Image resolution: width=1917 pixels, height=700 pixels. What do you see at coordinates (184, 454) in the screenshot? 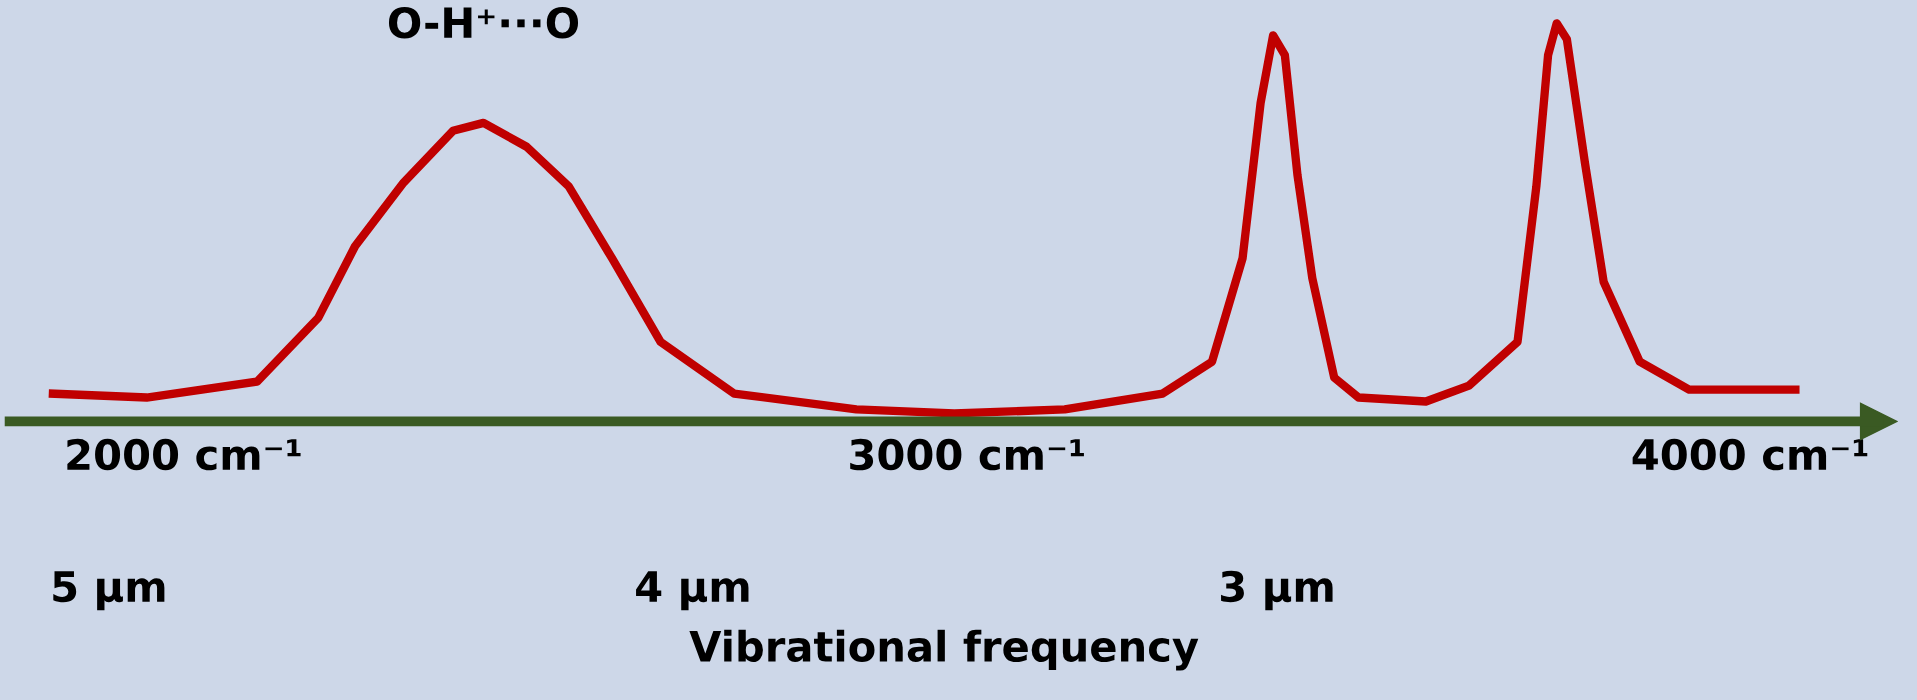
I see `x-tick-label: 2000 cm⁻¹` at bounding box center [184, 454].